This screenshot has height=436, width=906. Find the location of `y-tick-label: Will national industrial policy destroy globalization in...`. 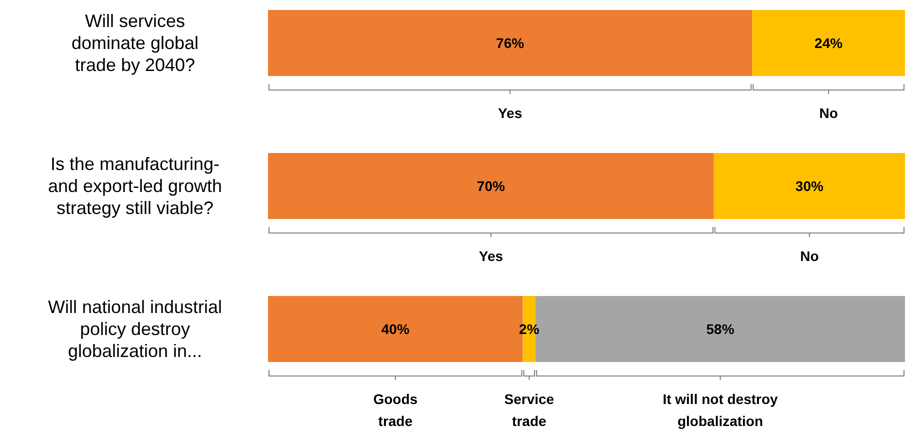

y-tick-label: Will national industrial policy destroy globalization in... is located at coordinates (135, 329).